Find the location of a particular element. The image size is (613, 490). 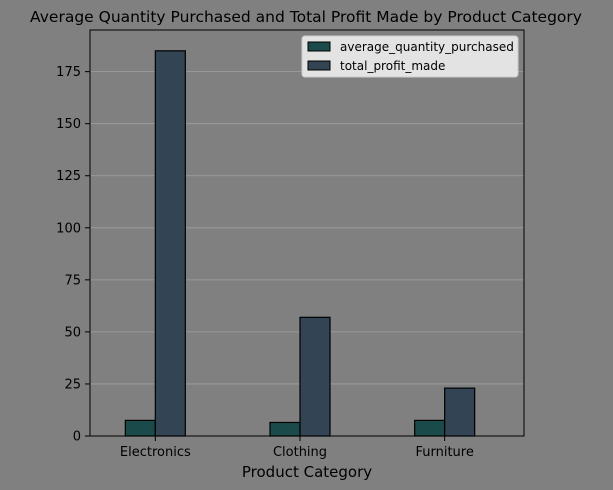

y-tick-label: 100 is located at coordinates (68, 228).